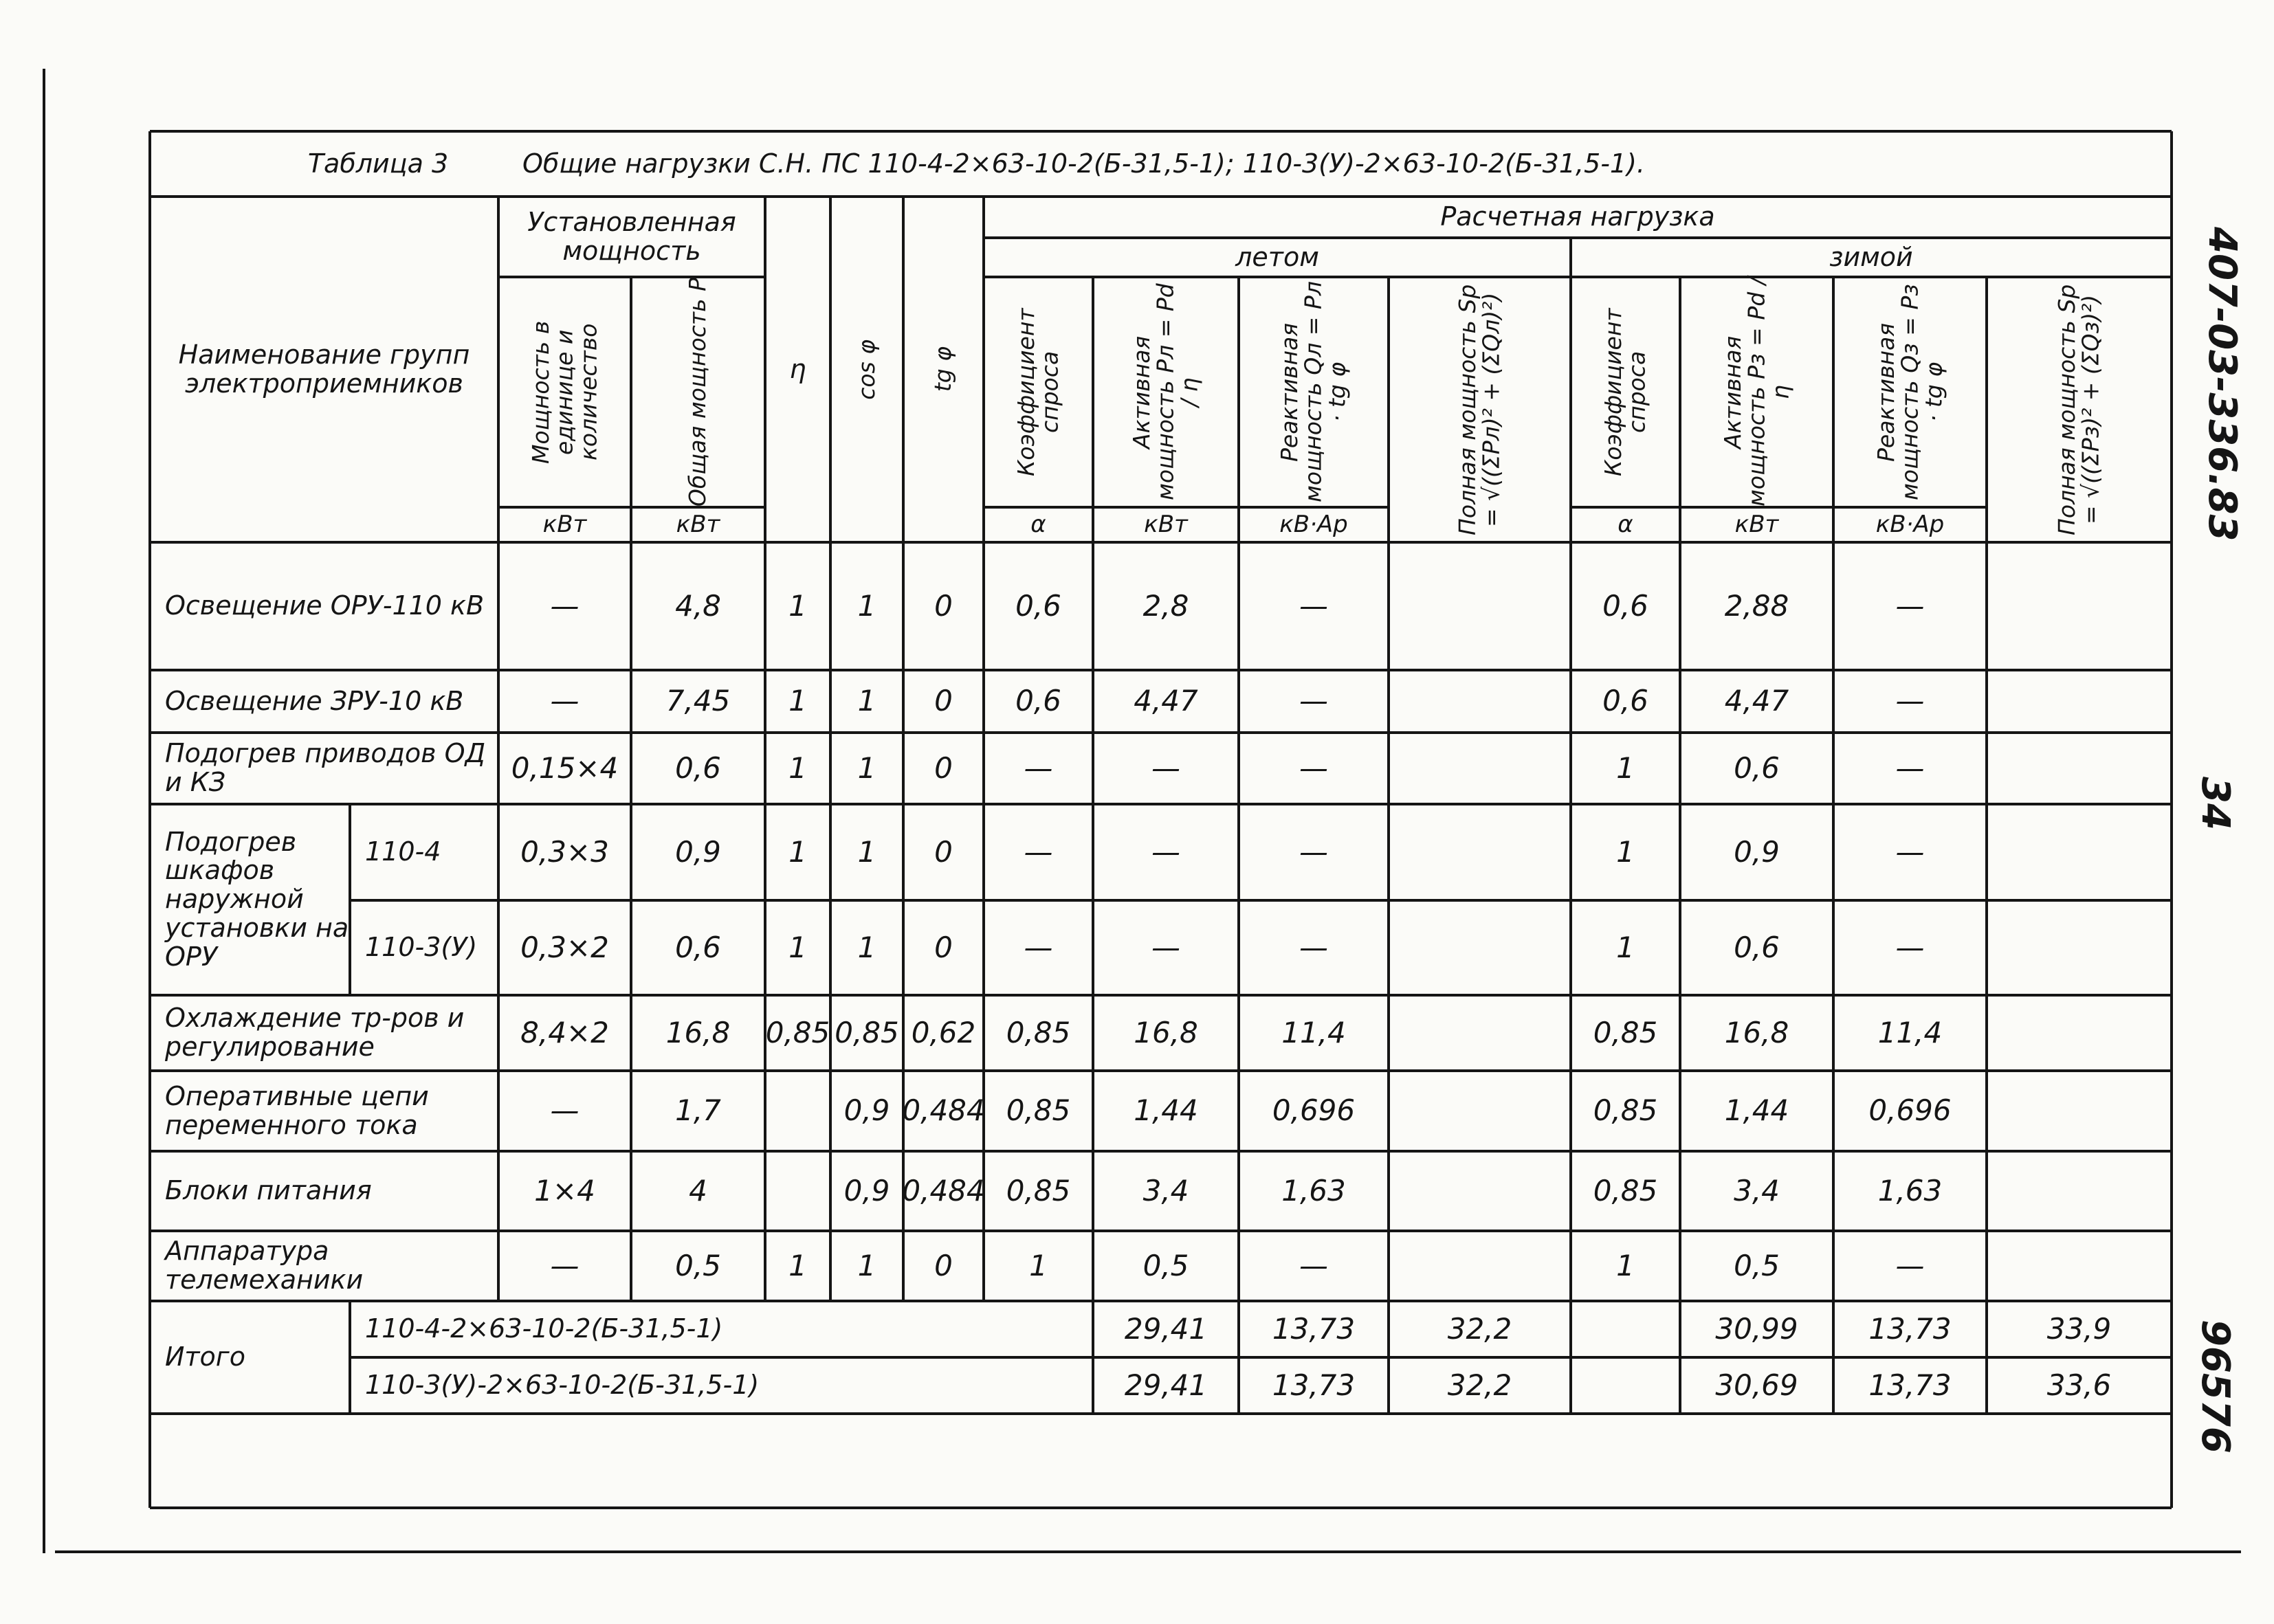 This screenshot has width=2274, height=1624. Describe the element at coordinates (1166, 1329) in the screenshot. I see `value-cell: 29,41` at that location.